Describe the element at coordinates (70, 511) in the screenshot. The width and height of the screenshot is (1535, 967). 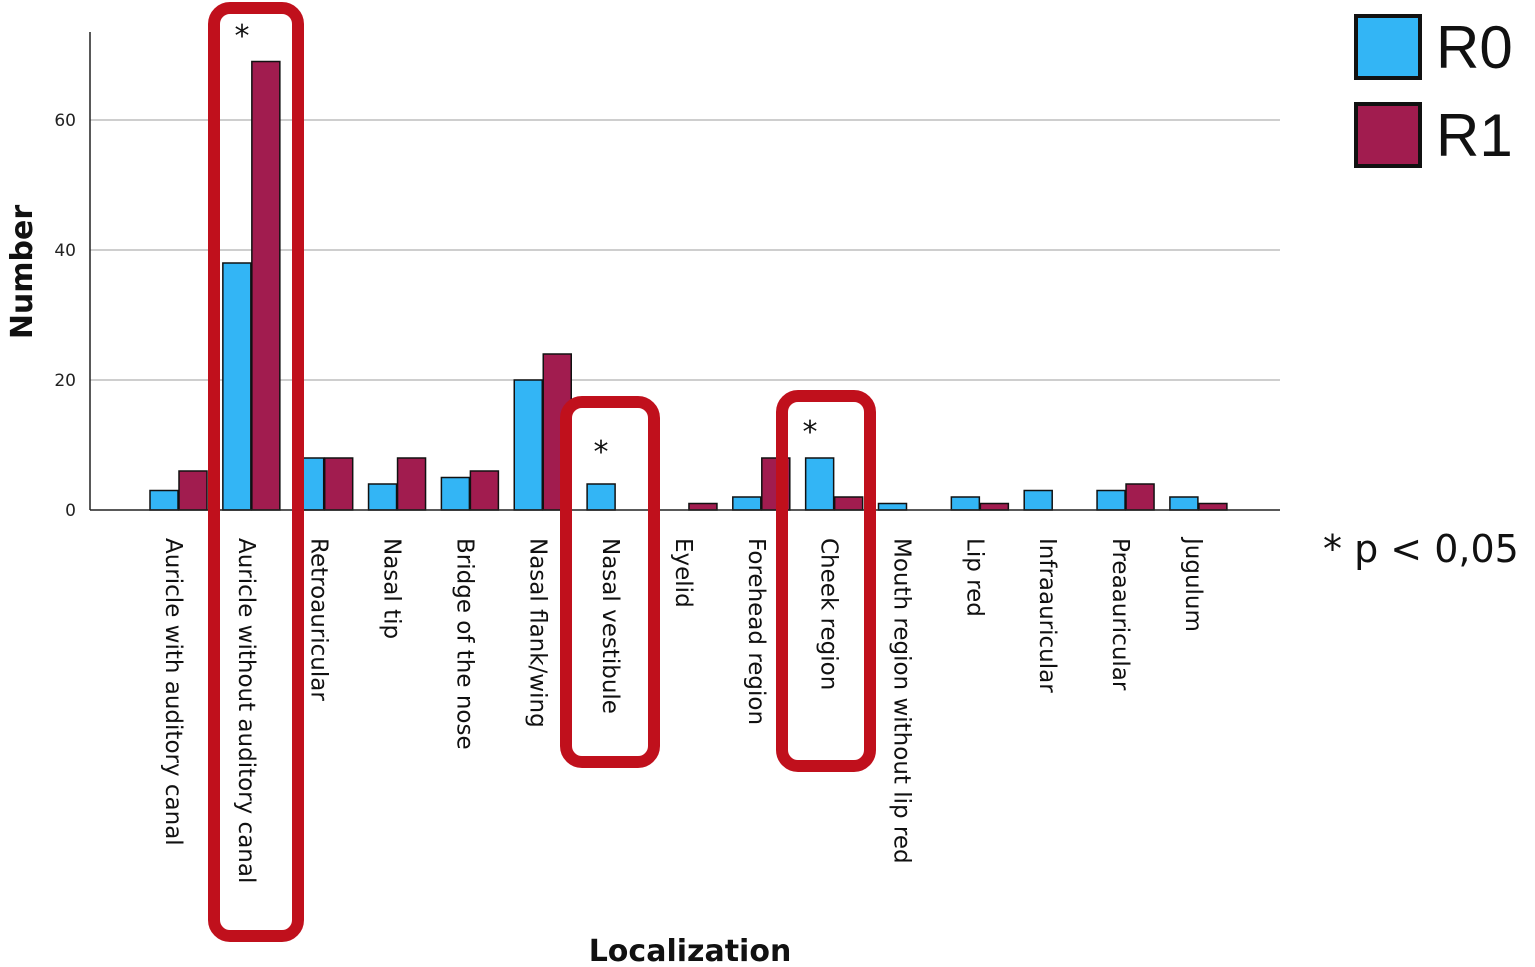
I see `y-tick-label: 0` at that location.